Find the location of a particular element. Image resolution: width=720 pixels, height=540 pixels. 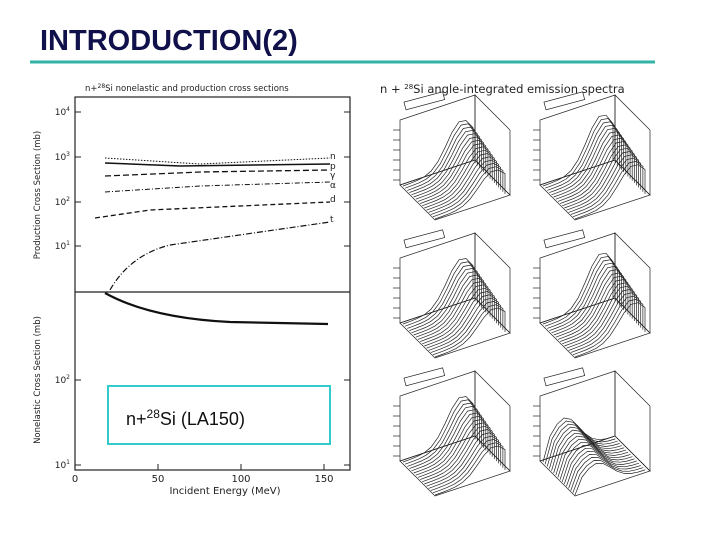

box-label-prefix: n+ is located at coordinates (136, 419).